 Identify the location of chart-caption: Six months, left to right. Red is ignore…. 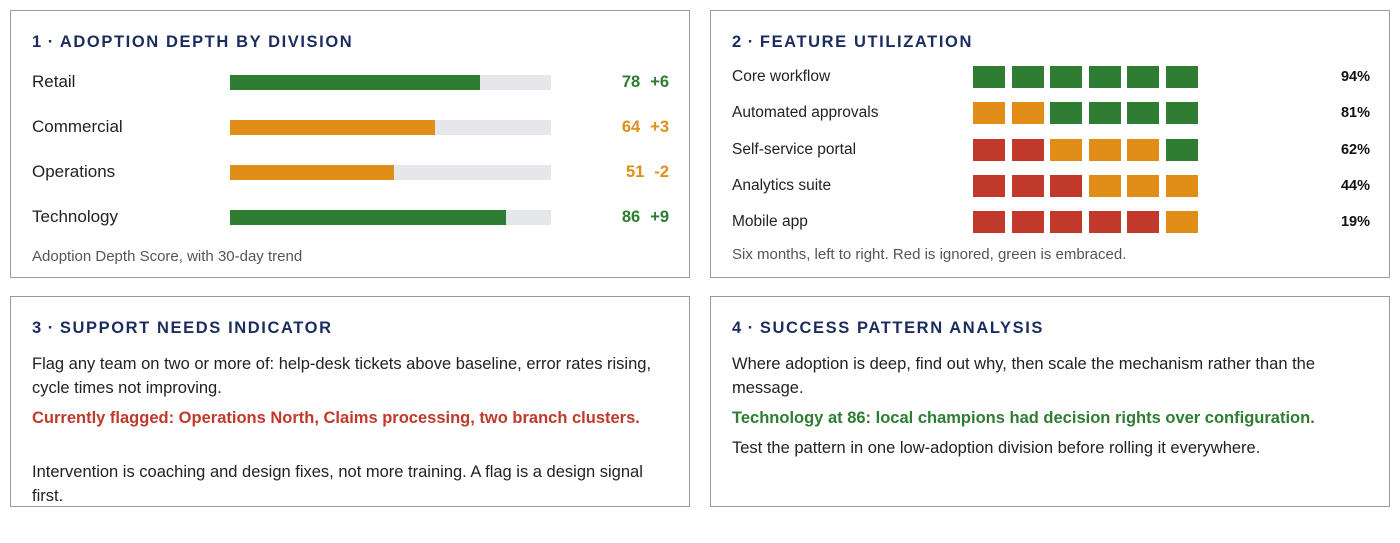
(929, 254).